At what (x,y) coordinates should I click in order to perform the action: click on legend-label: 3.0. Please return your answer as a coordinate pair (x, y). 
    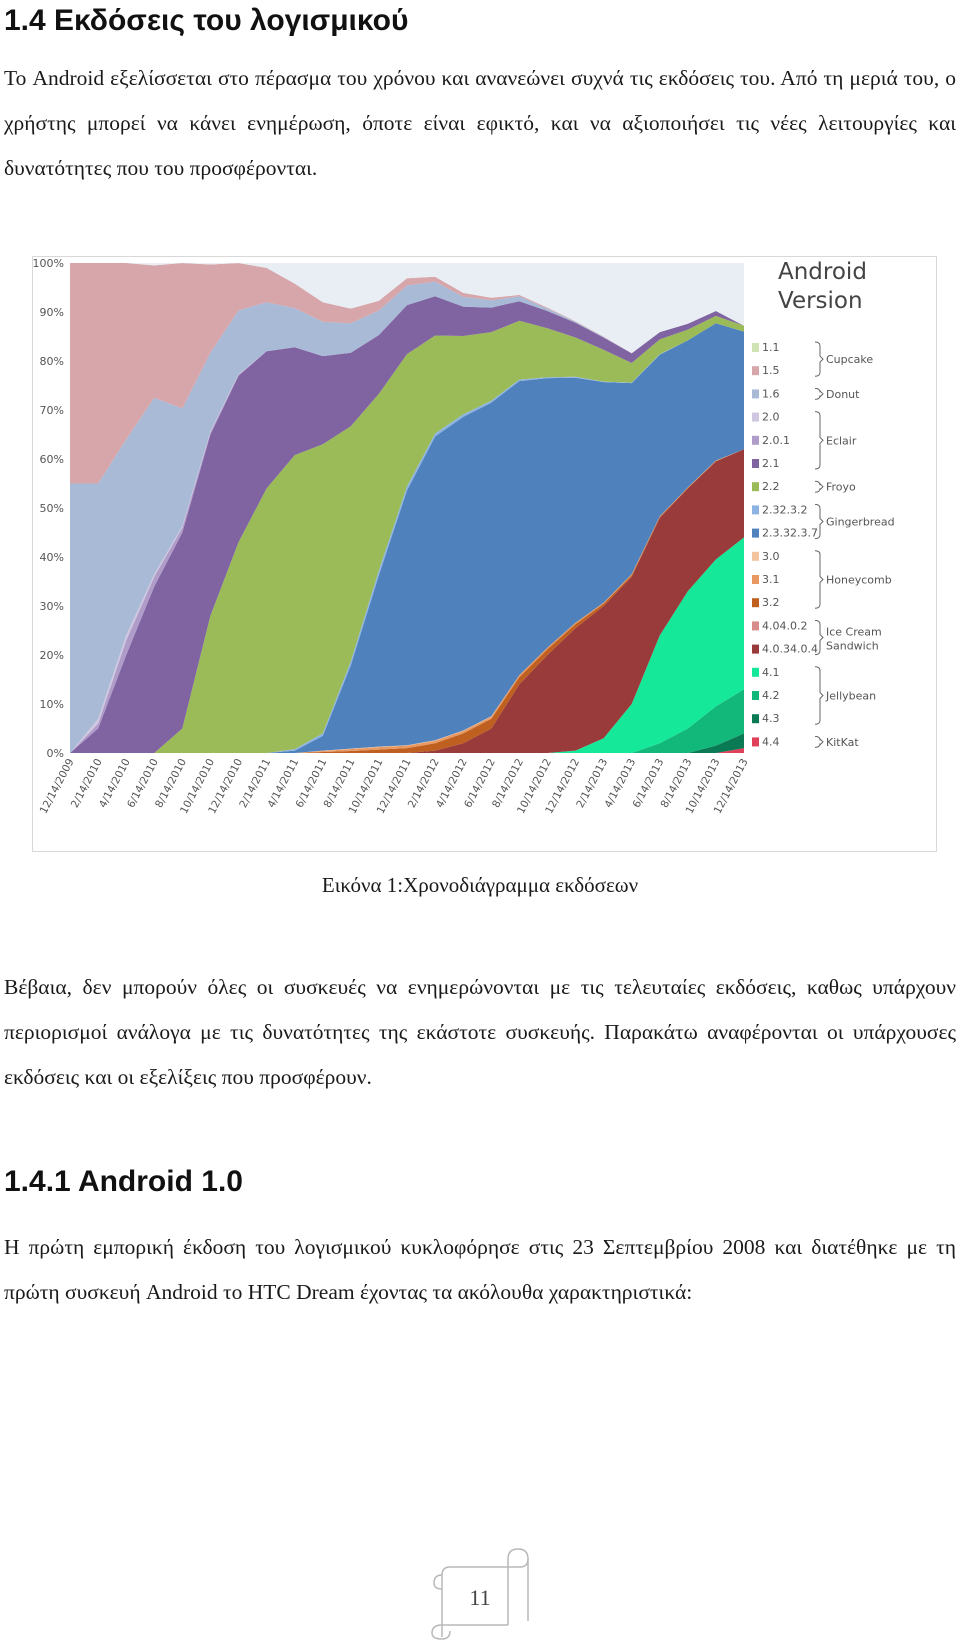
    Looking at the image, I should click on (771, 556).